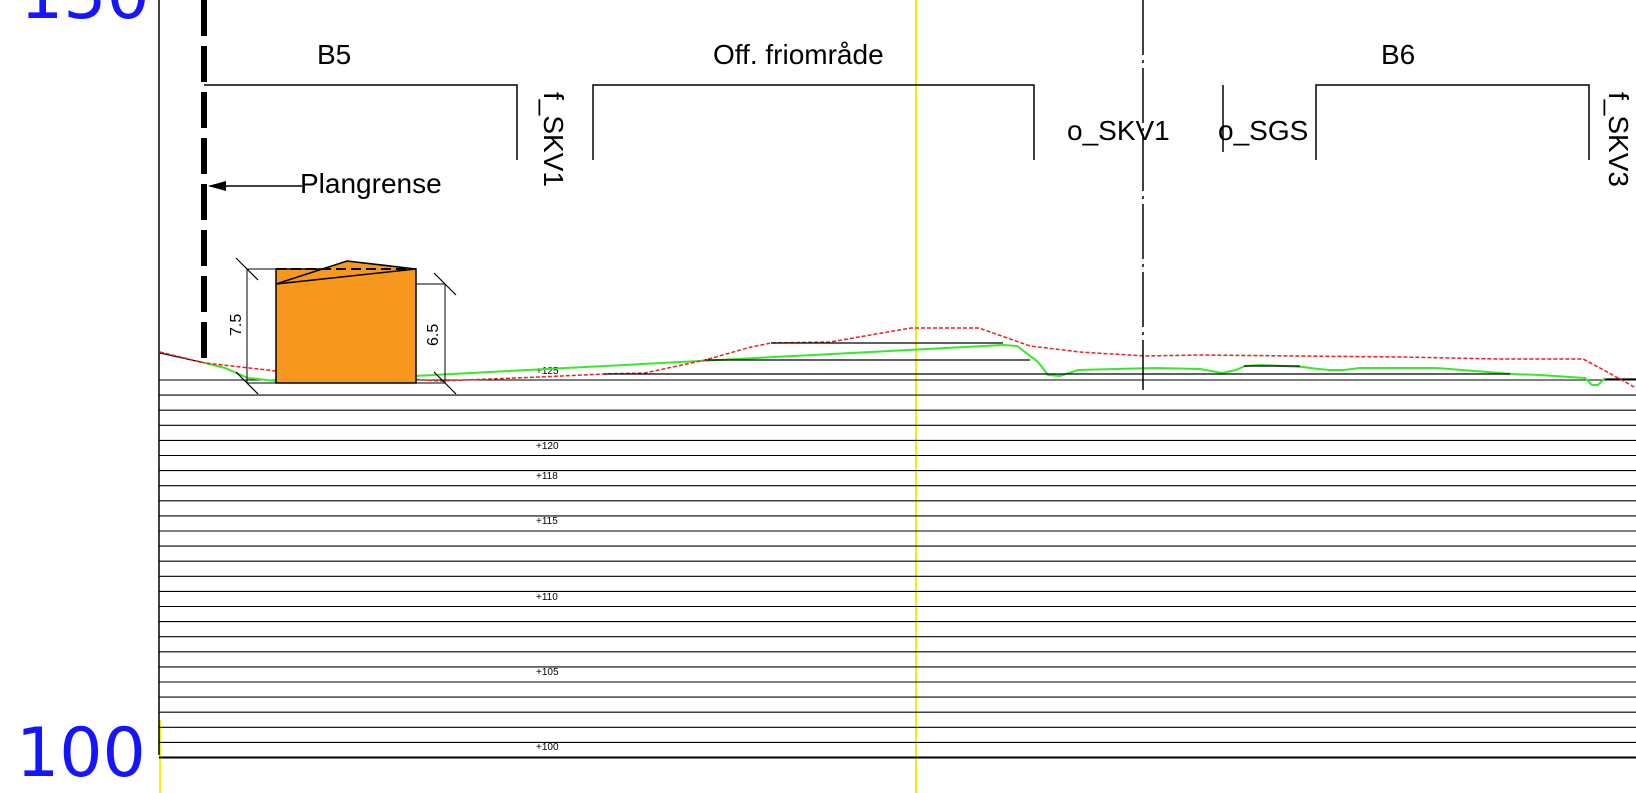 Image resolution: width=1636 pixels, height=793 pixels. Describe the element at coordinates (1398, 54) in the screenshot. I see `zone-label-b6: B6` at that location.